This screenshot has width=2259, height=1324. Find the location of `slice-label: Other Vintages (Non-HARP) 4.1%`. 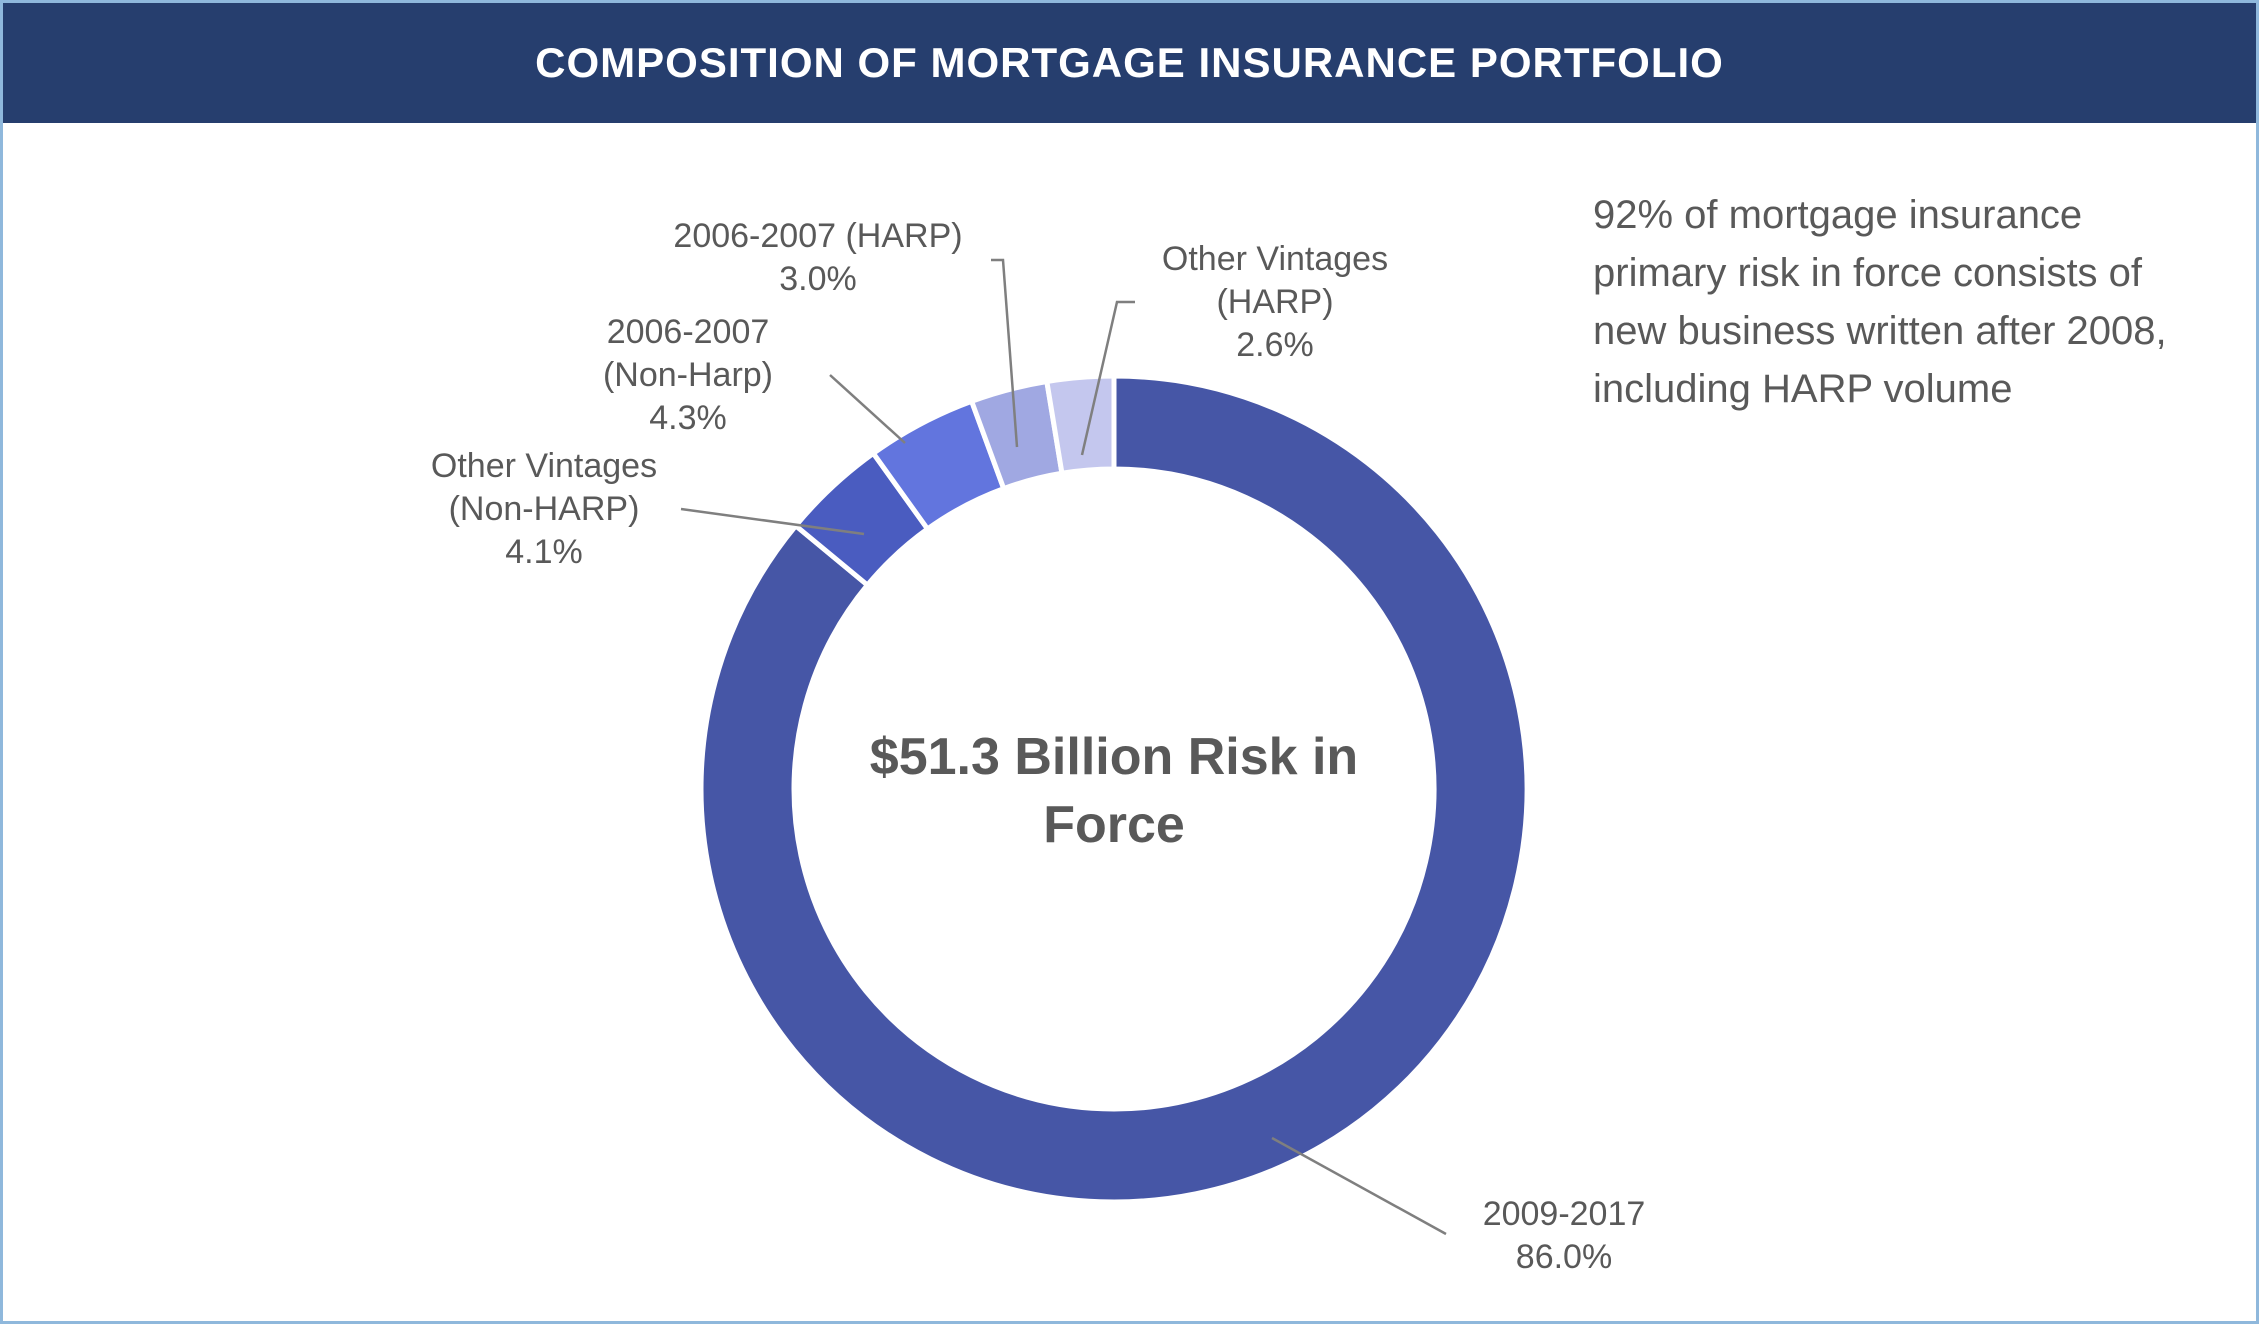

slice-label: Other Vintages (Non-HARP) 4.1% is located at coordinates (544, 509).